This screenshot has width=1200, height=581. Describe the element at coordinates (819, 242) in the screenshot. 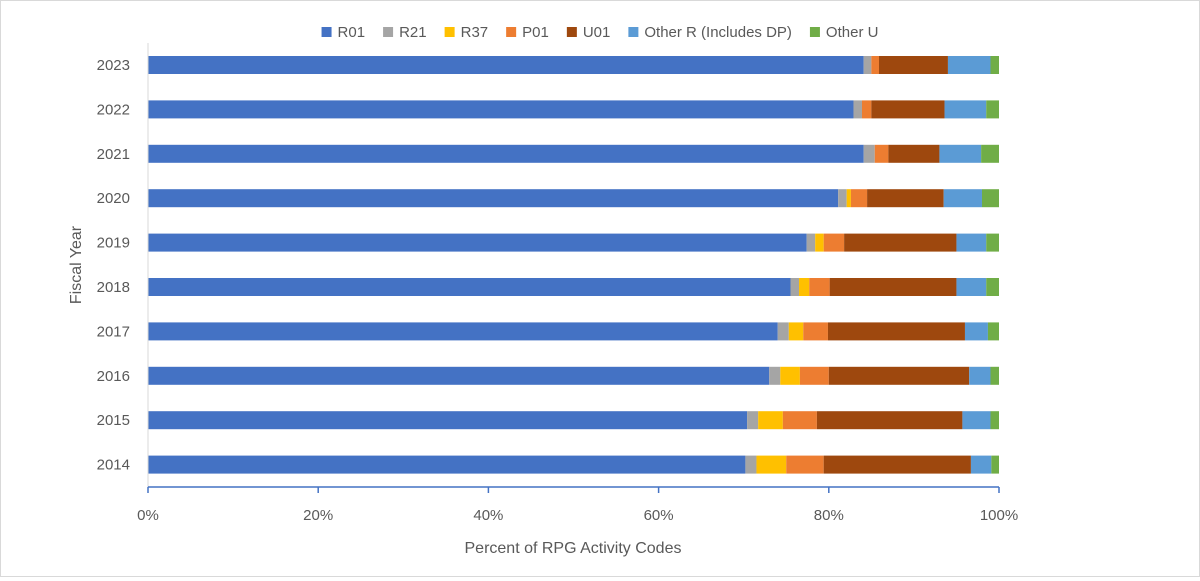

I see `bar-2019-r37` at that location.